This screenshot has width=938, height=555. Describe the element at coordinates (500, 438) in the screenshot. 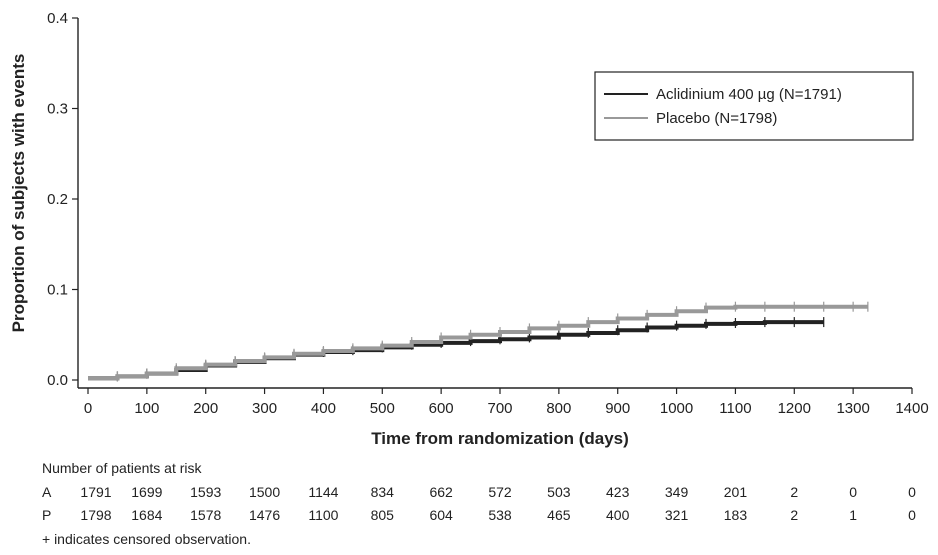

I see `x-axis-label: Time from randomization (days)` at that location.